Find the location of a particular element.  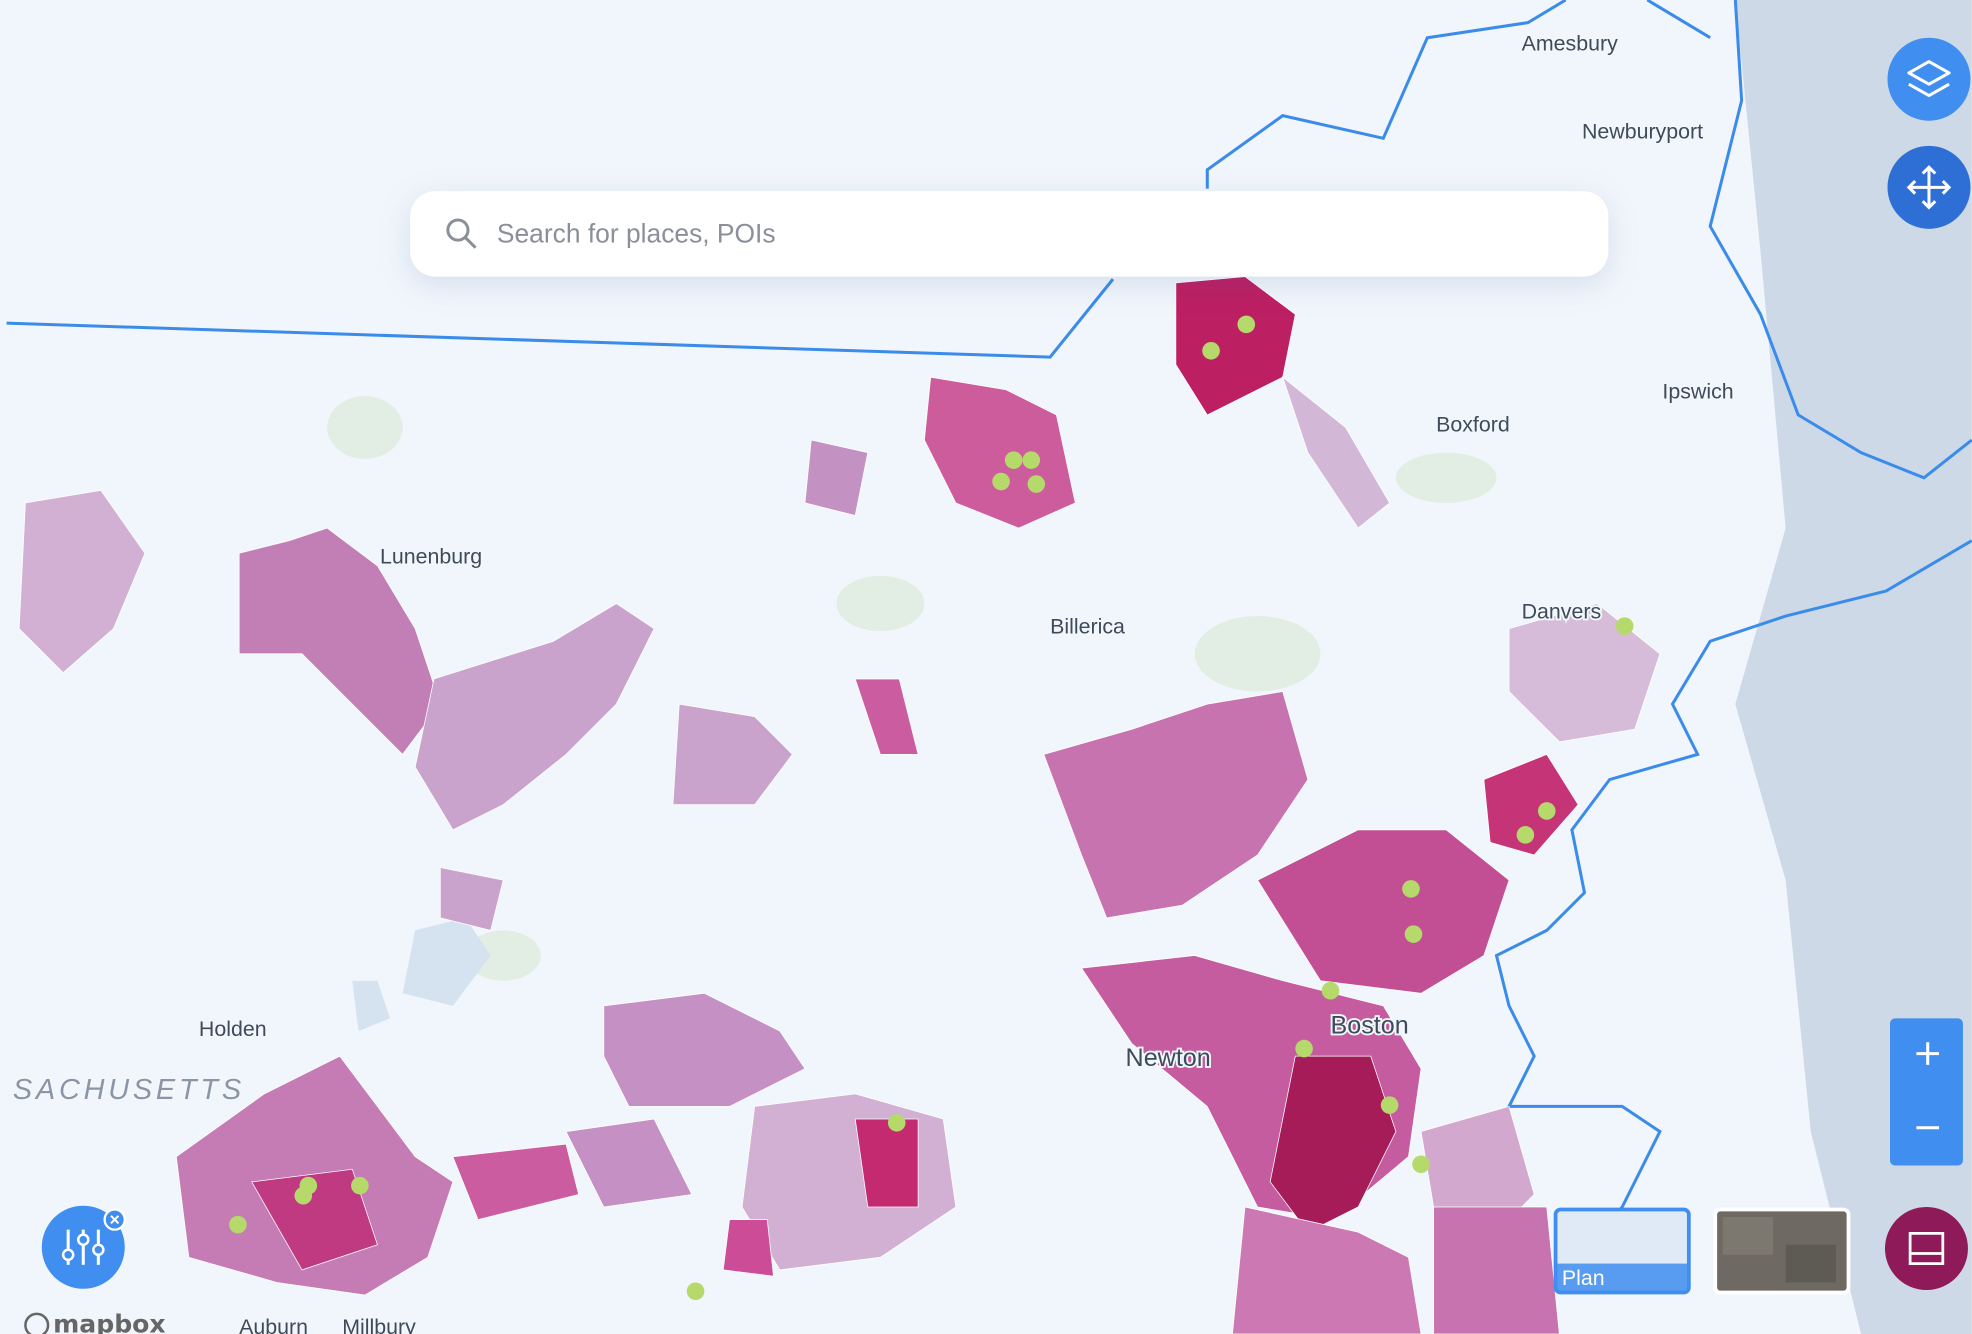

place-label: Boston is located at coordinates (1370, 1026).